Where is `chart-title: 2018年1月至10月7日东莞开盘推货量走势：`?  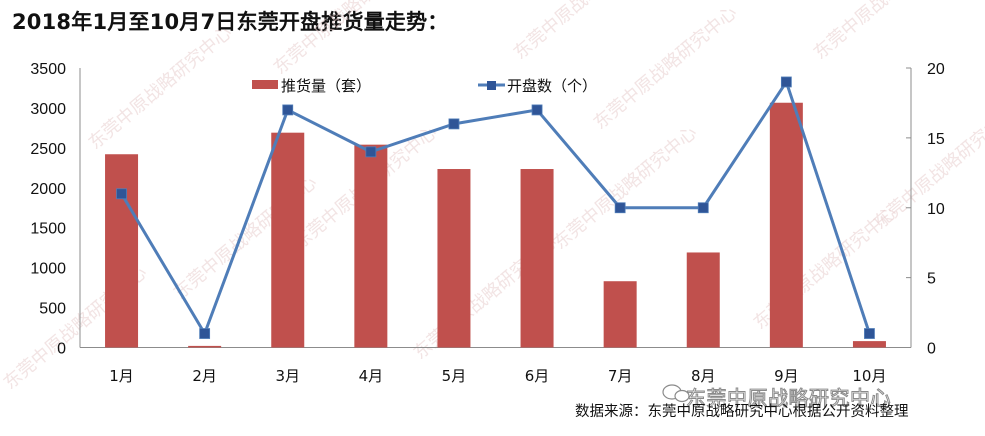
chart-title: 2018年1月至10月7日东莞开盘推货量走势： is located at coordinates (230, 22).